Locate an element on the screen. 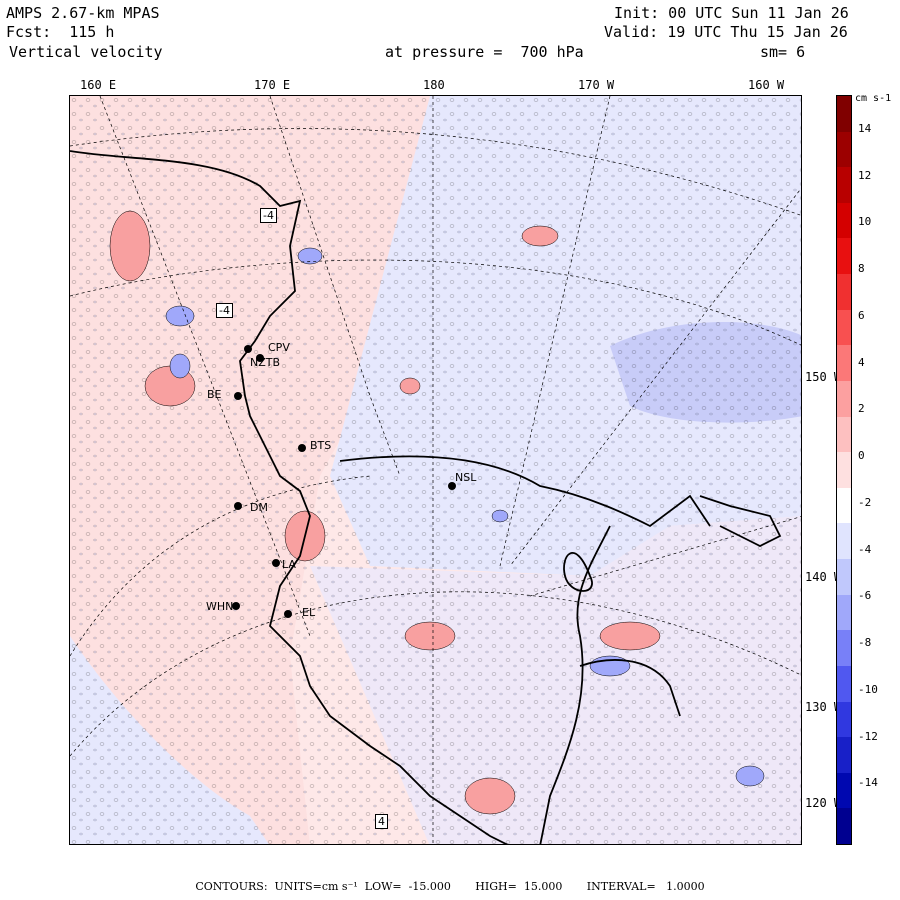 The height and width of the screenshot is (900, 900). colorbar-tick-label: 12 is located at coordinates (865, 175).